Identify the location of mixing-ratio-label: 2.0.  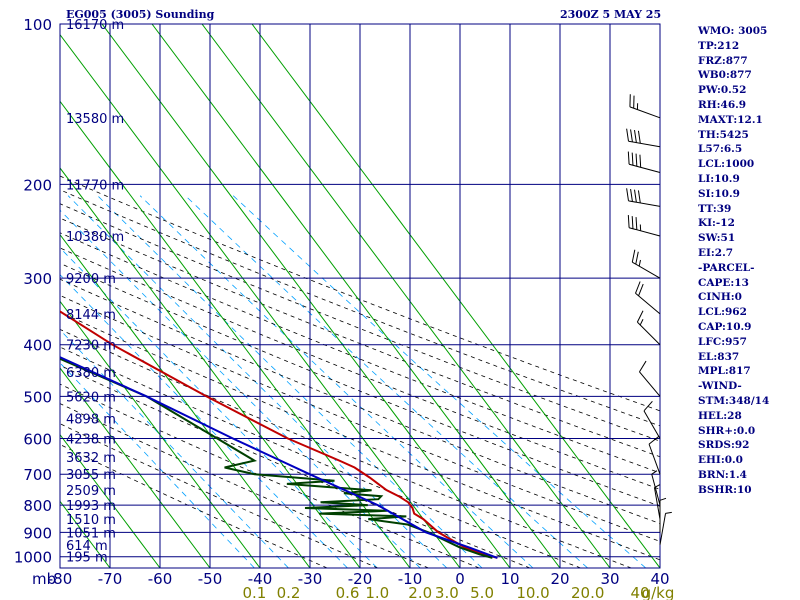
(420, 592).